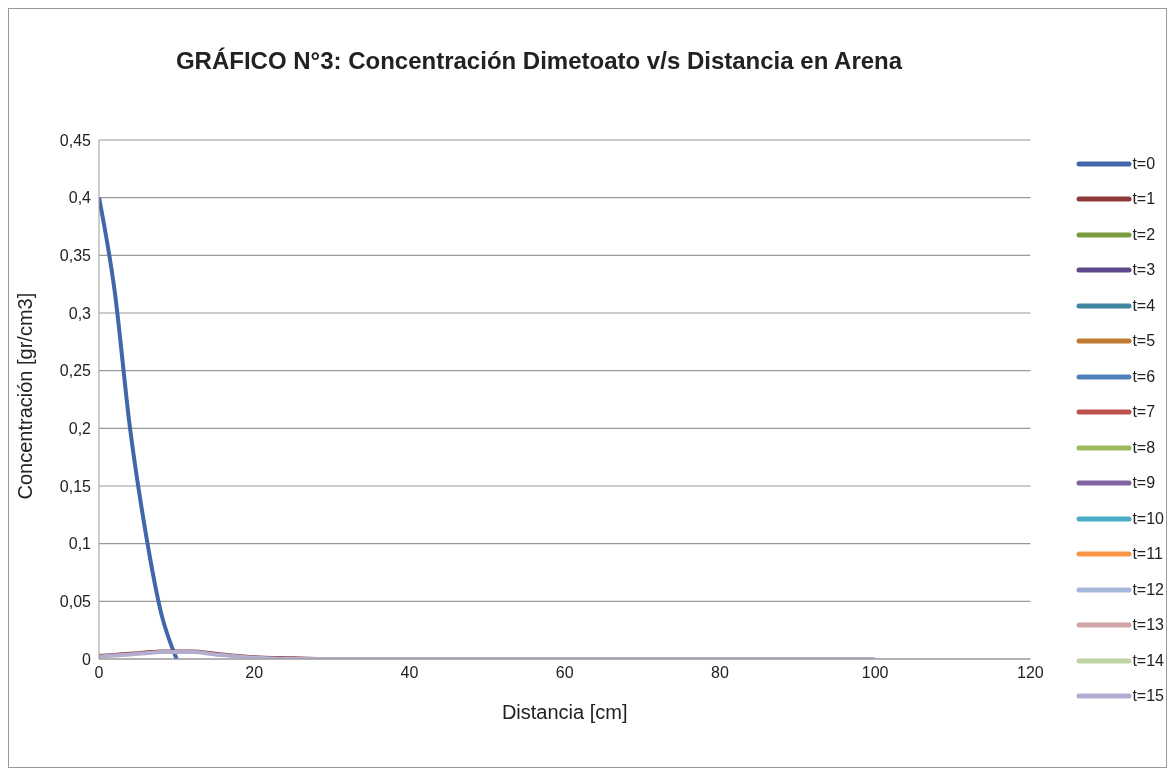 The height and width of the screenshot is (774, 1173). What do you see at coordinates (1144, 305) in the screenshot?
I see `legend-label: t=4` at bounding box center [1144, 305].